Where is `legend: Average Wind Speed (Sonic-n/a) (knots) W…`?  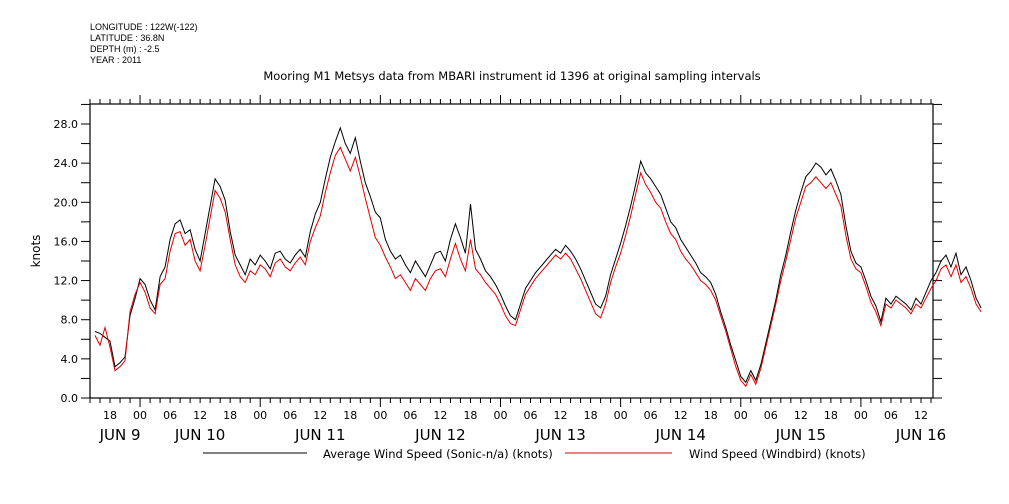 legend: Average Wind Speed (Sonic-n/a) (knots) W… is located at coordinates (534, 454).